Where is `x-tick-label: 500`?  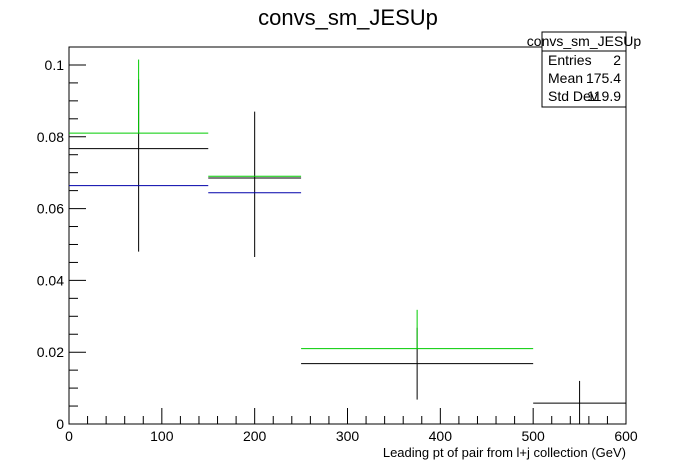
x-tick-label: 500 is located at coordinates (533, 436).